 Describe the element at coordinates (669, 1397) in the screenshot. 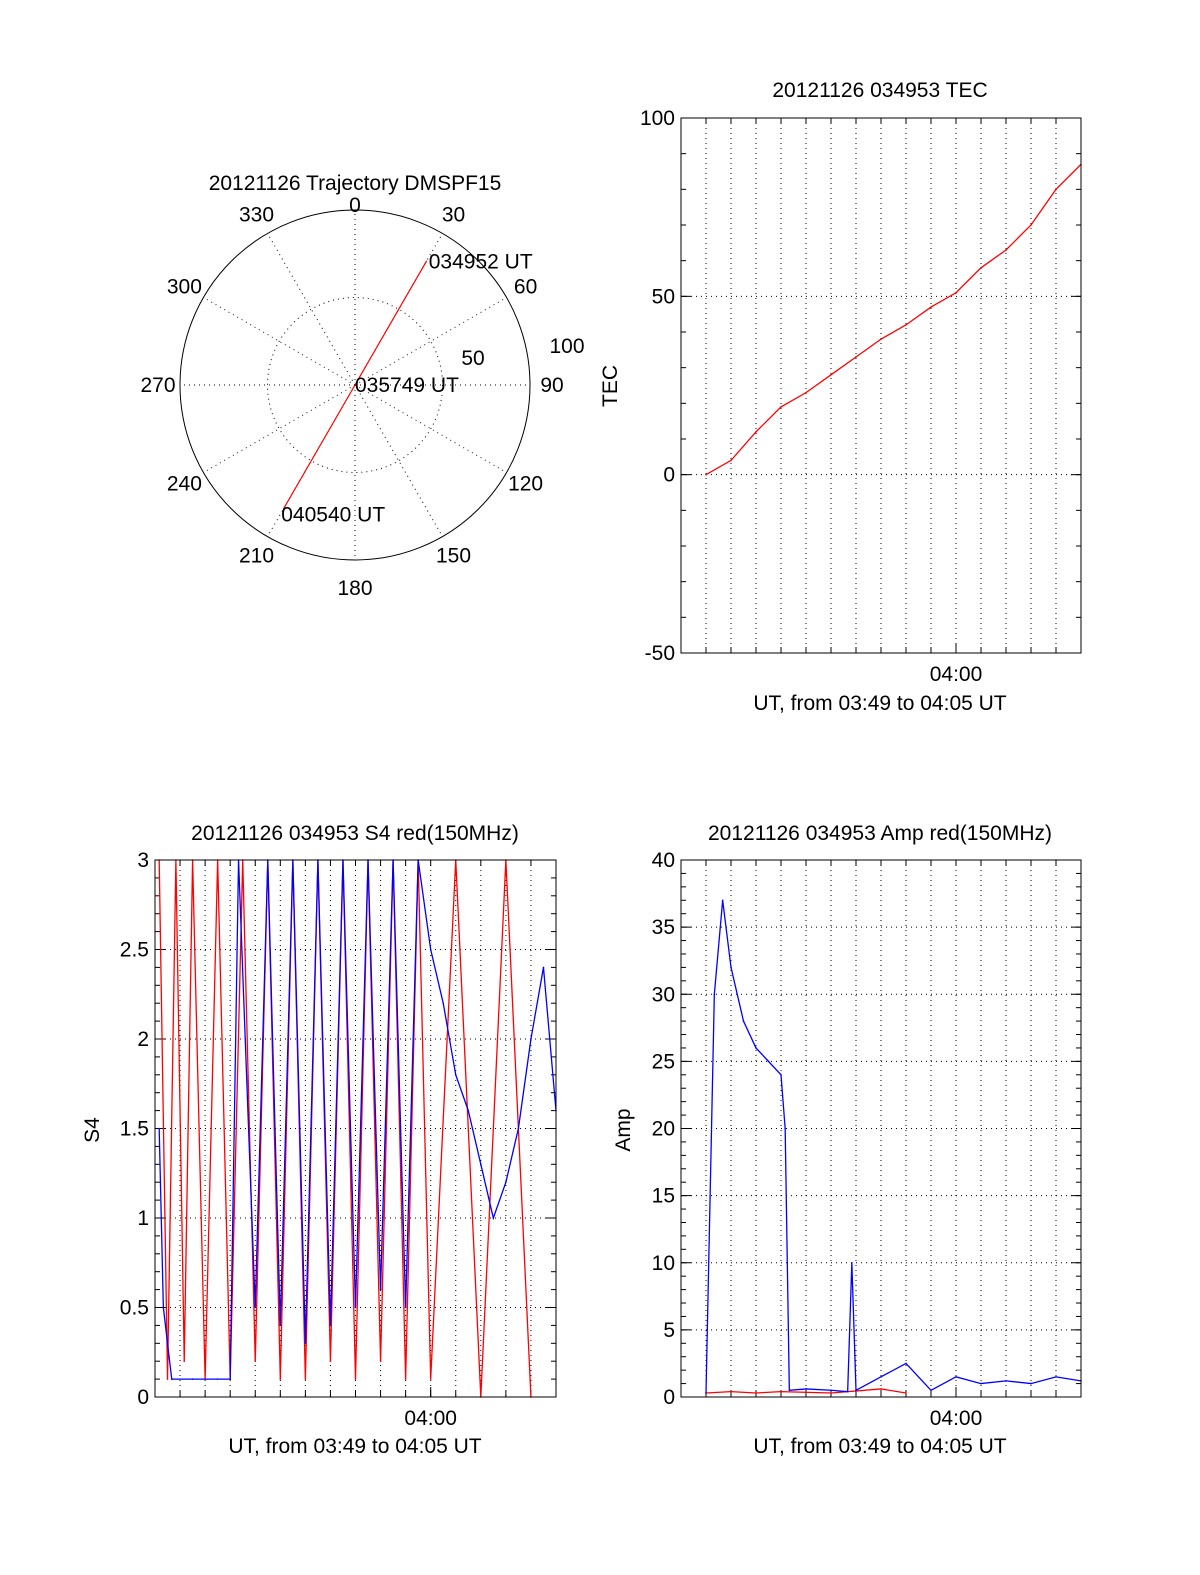

I see `amp-ytick-label: 0` at that location.